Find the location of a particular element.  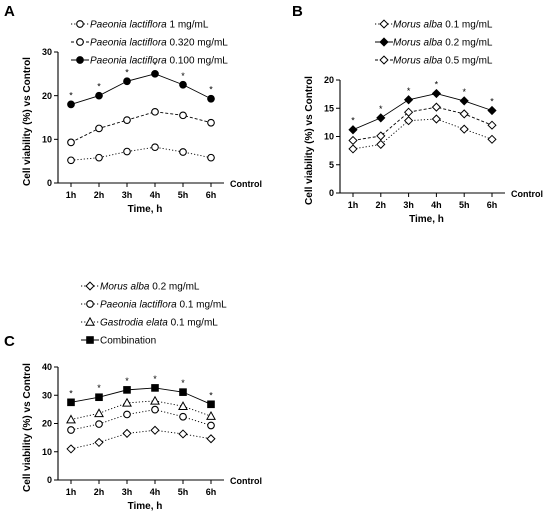

legend-entry: Morus alba 0.2 mg/mL is located at coordinates (443, 43).